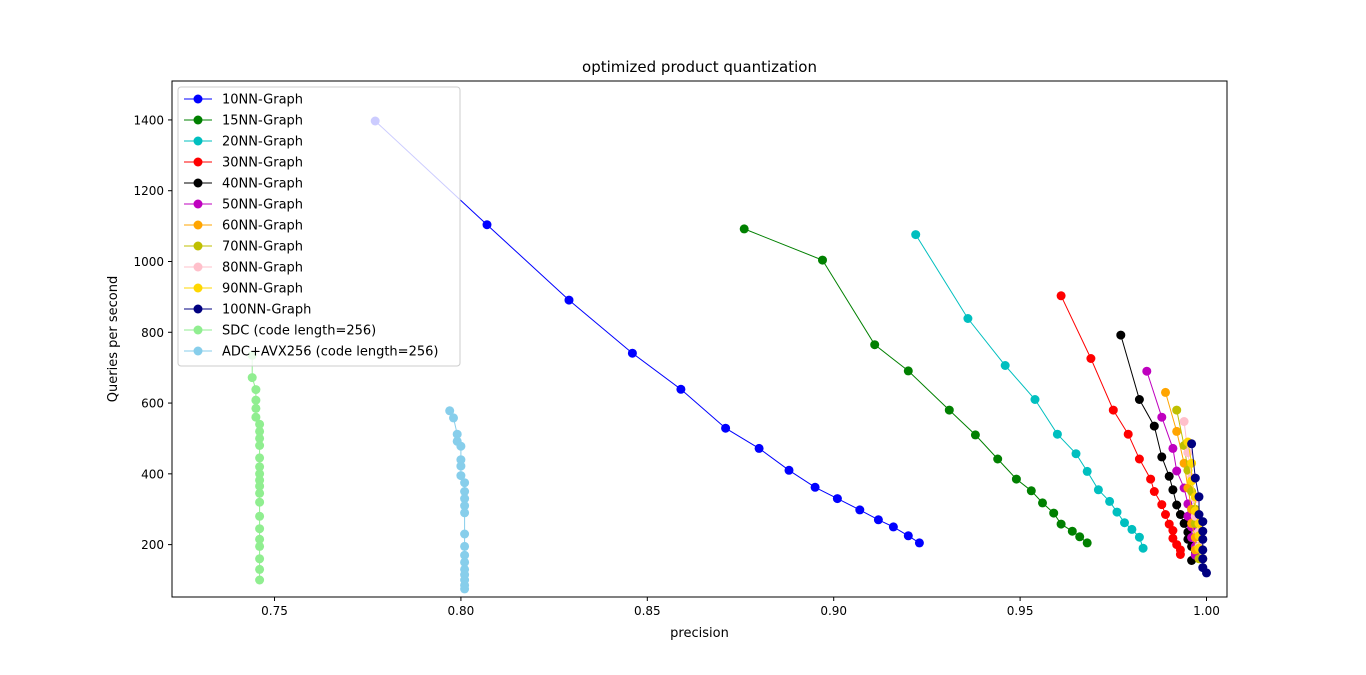 The image size is (1366, 675). I want to click on x-tick-label: 0.85, so click(647, 611).